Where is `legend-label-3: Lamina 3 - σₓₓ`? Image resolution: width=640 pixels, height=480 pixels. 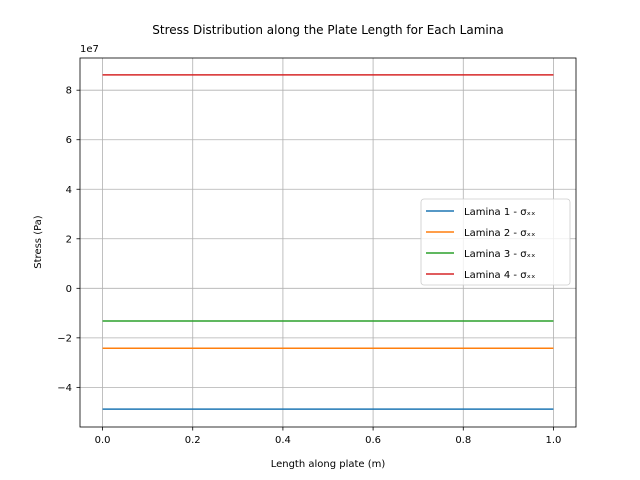
legend-label-3: Lamina 3 - σₓₓ is located at coordinates (499, 254).